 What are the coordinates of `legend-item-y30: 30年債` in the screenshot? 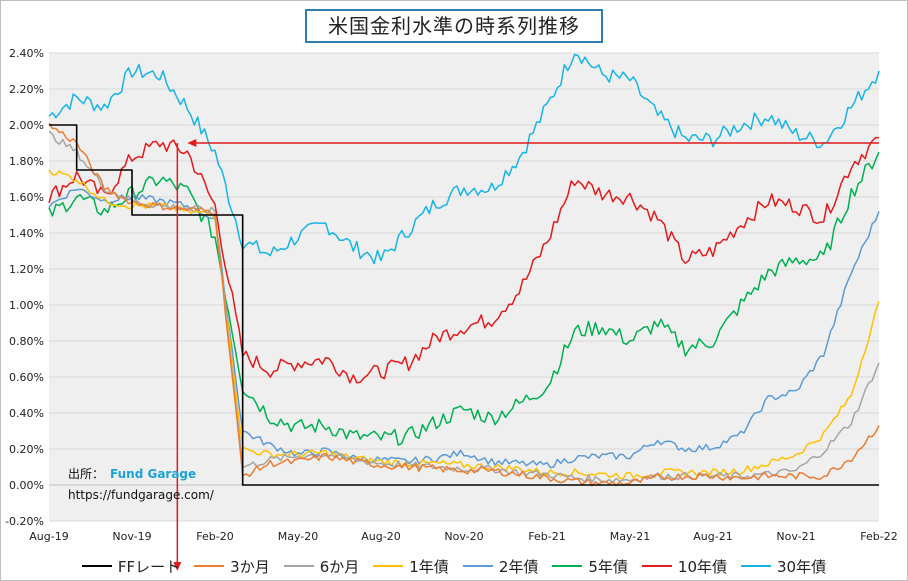 It's located at (783, 566).